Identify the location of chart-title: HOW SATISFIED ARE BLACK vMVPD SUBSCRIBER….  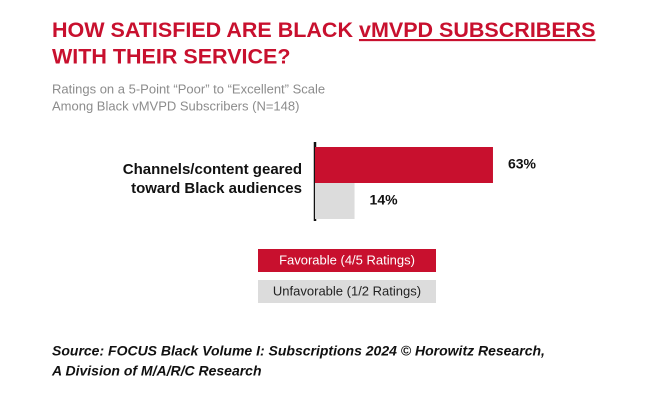
(324, 30).